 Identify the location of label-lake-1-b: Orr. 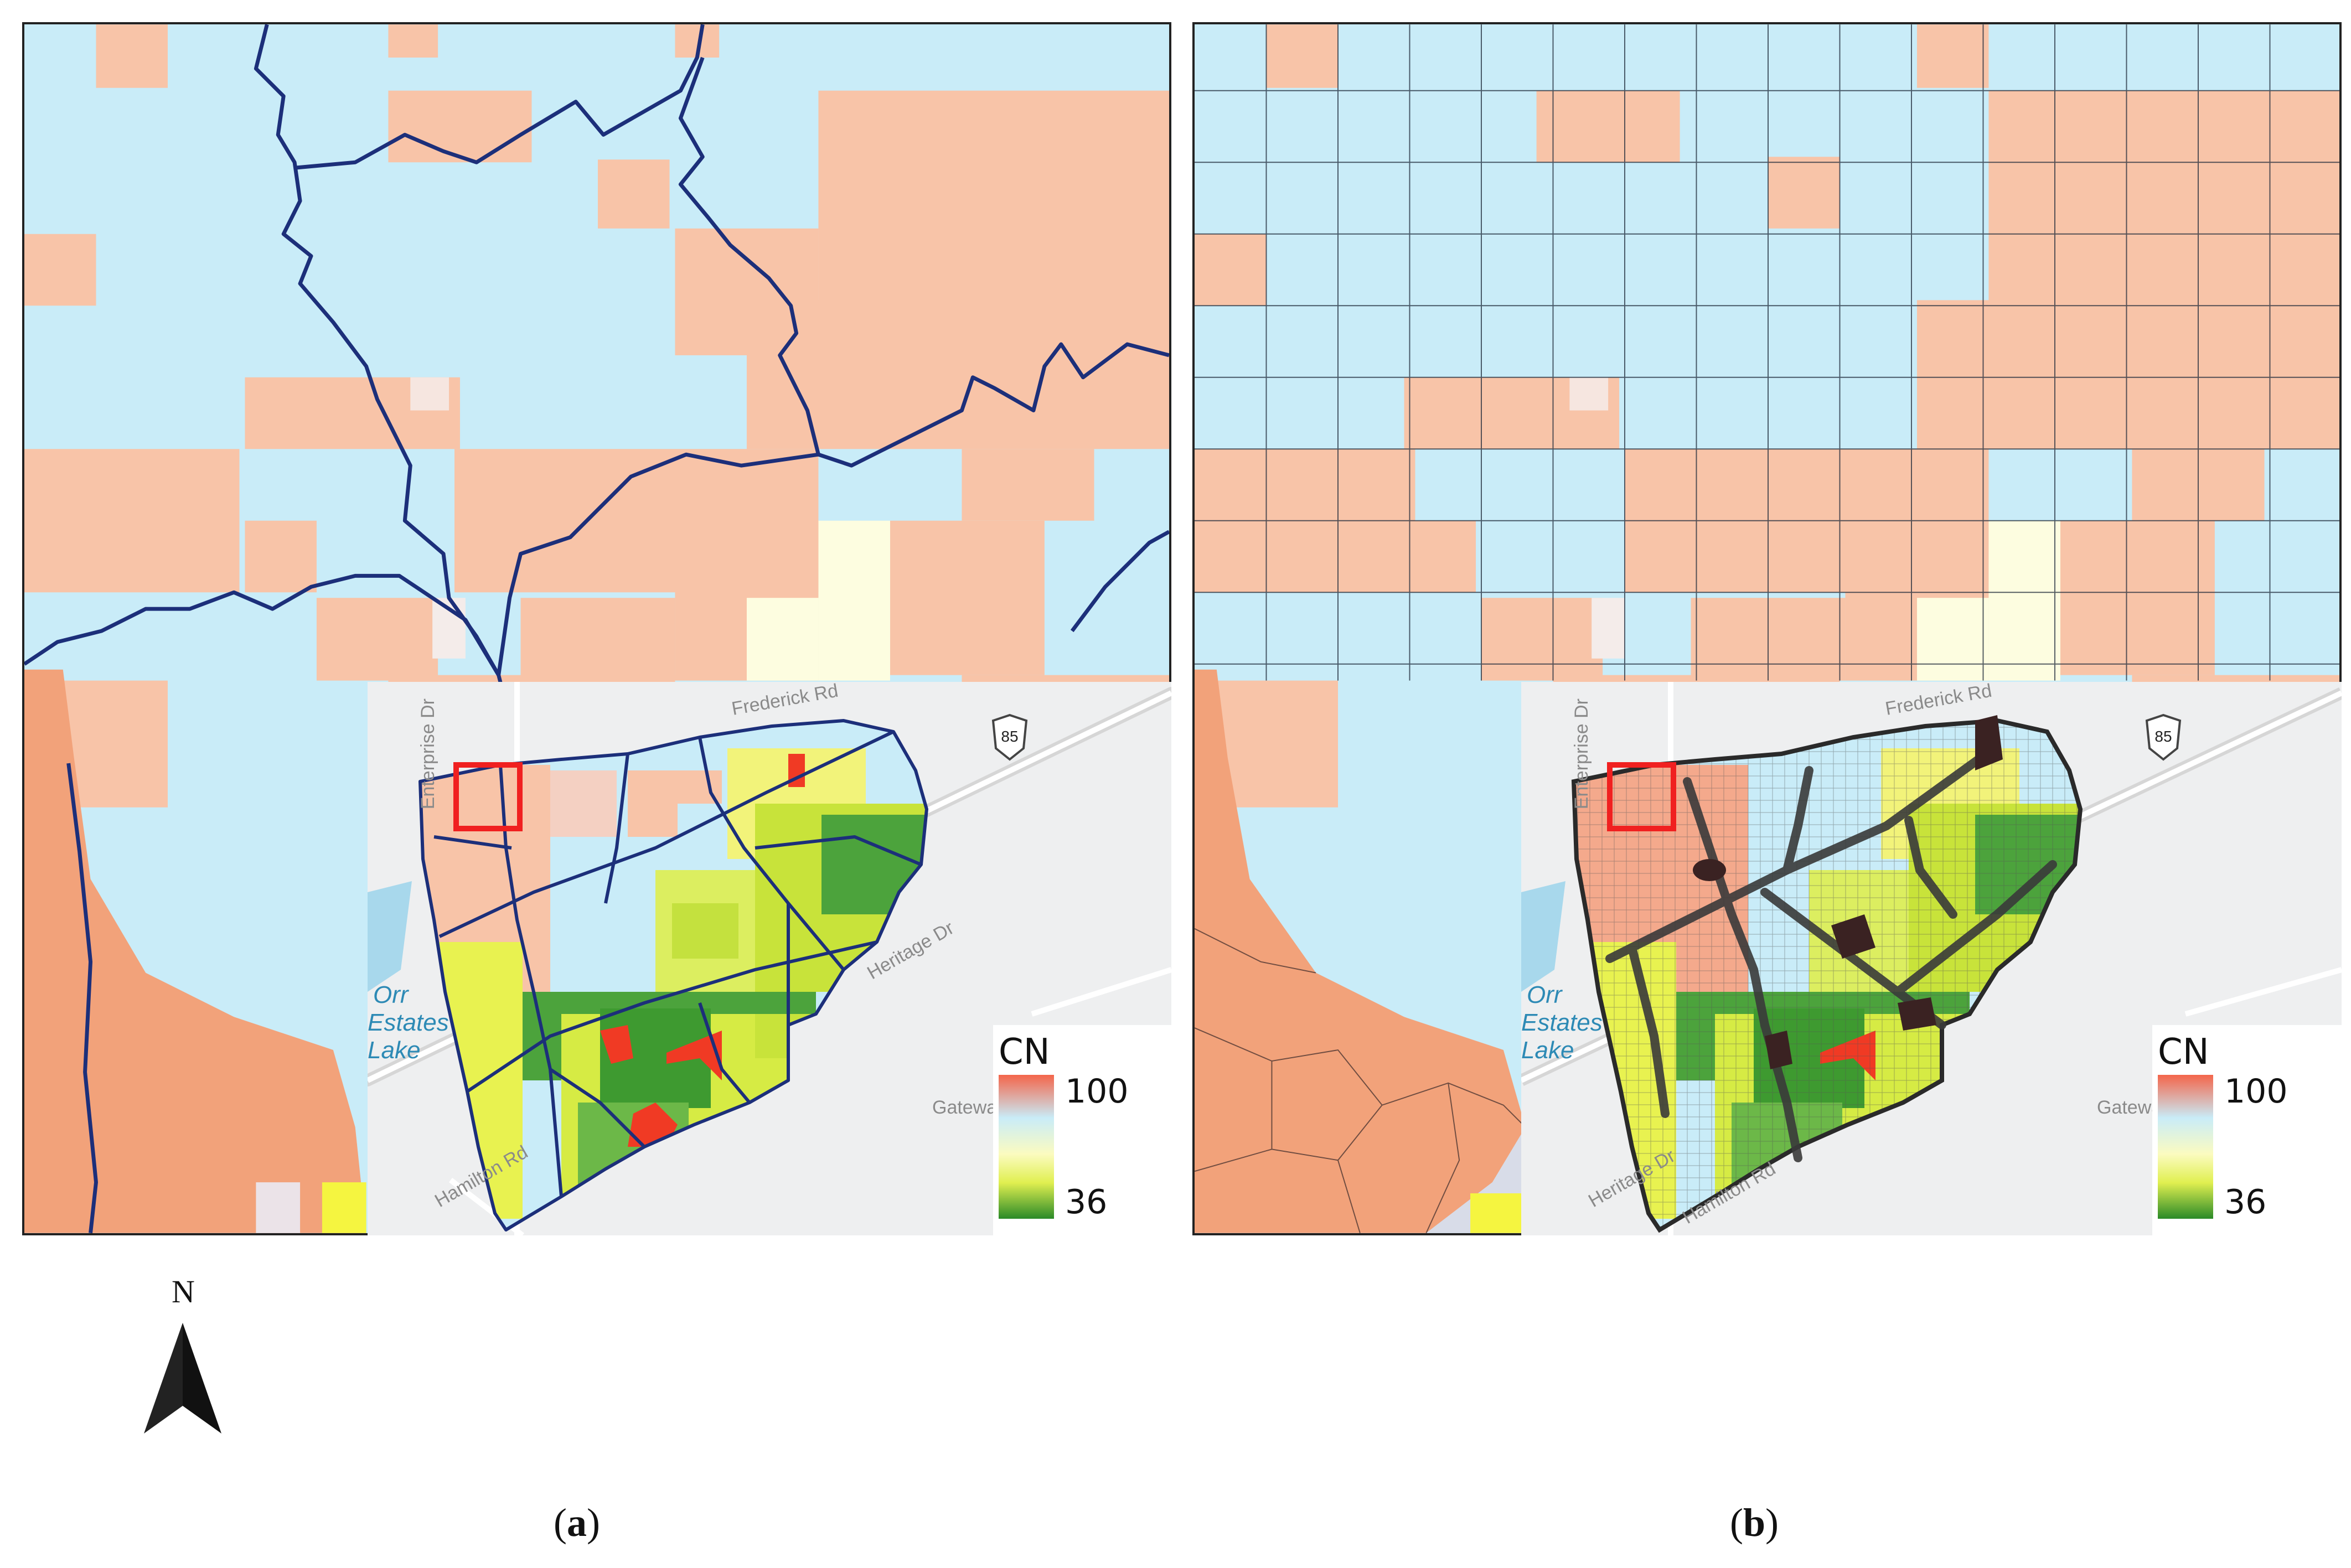
(1545, 994).